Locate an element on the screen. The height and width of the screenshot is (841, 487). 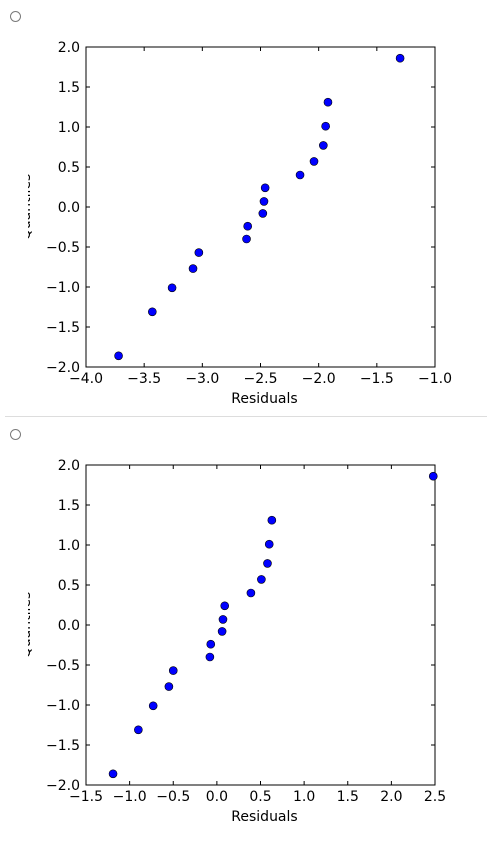
x-tick-label: 0.0 is located at coordinates (217, 797).